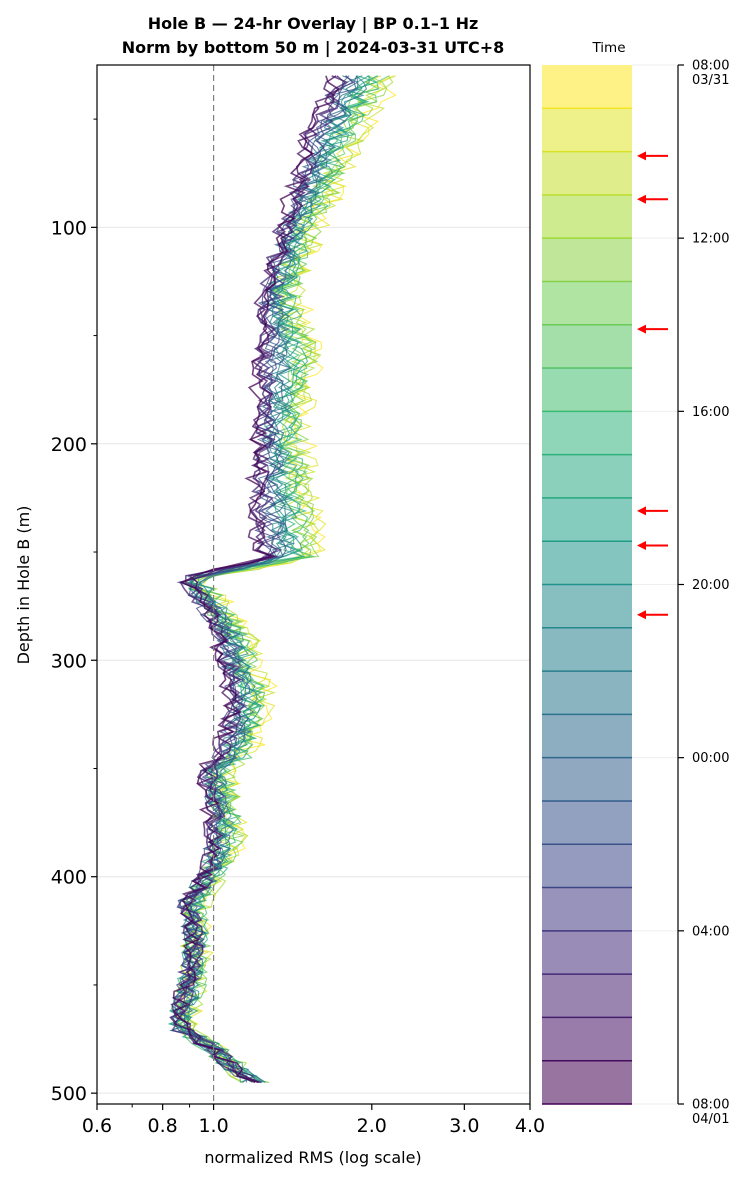 Image resolution: width=750 pixels, height=1181 pixels. What do you see at coordinates (74, 611) in the screenshot?
I see `y-axis-ticks: 100 200 300 400 500` at bounding box center [74, 611].